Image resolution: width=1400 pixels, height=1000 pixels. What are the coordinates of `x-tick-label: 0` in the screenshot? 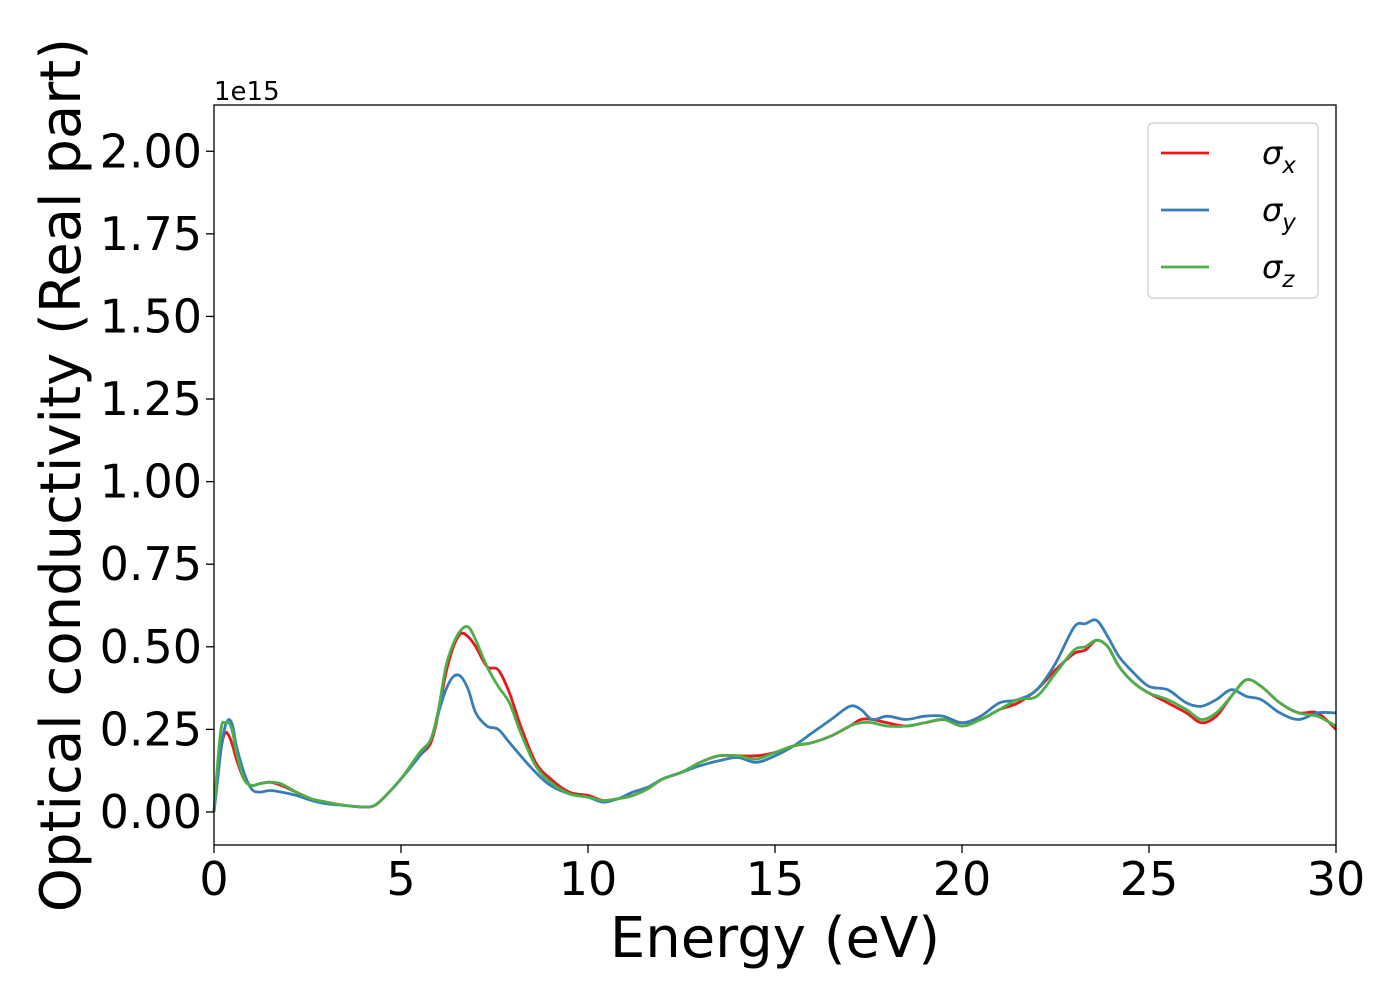 It's located at (213, 879).